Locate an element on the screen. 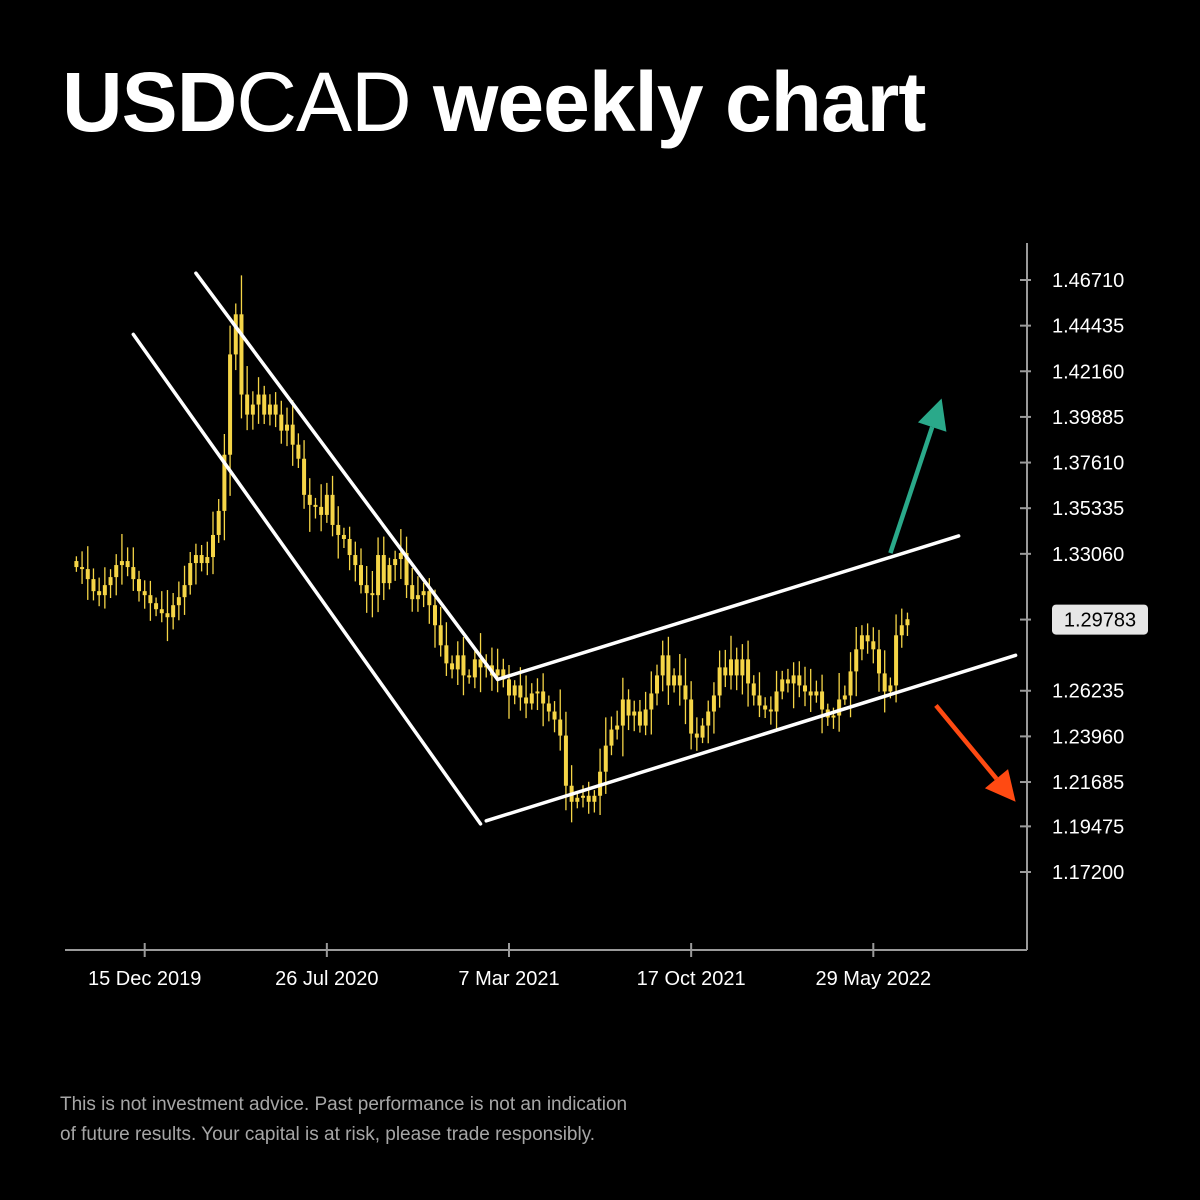  x-tick-label: 7 Mar 2021 is located at coordinates (508, 979).